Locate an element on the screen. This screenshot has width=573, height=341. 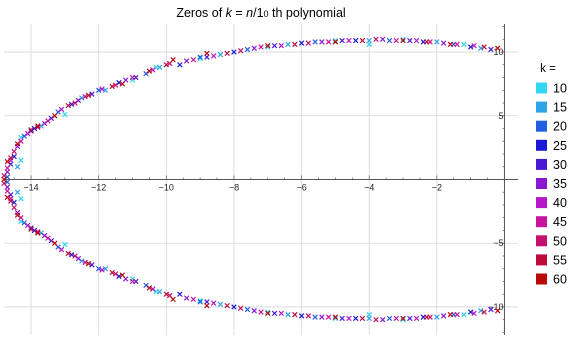
legend-label: 25 is located at coordinates (560, 146).